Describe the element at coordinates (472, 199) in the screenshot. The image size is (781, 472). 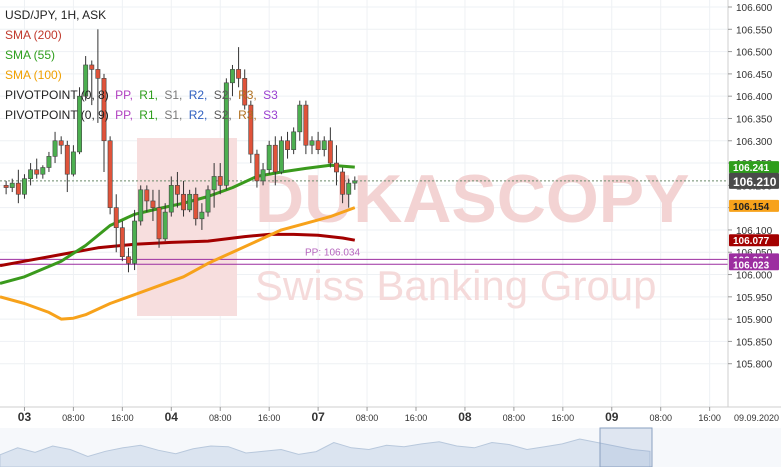
I see `watermark-brand: DUKASCOPY` at that location.